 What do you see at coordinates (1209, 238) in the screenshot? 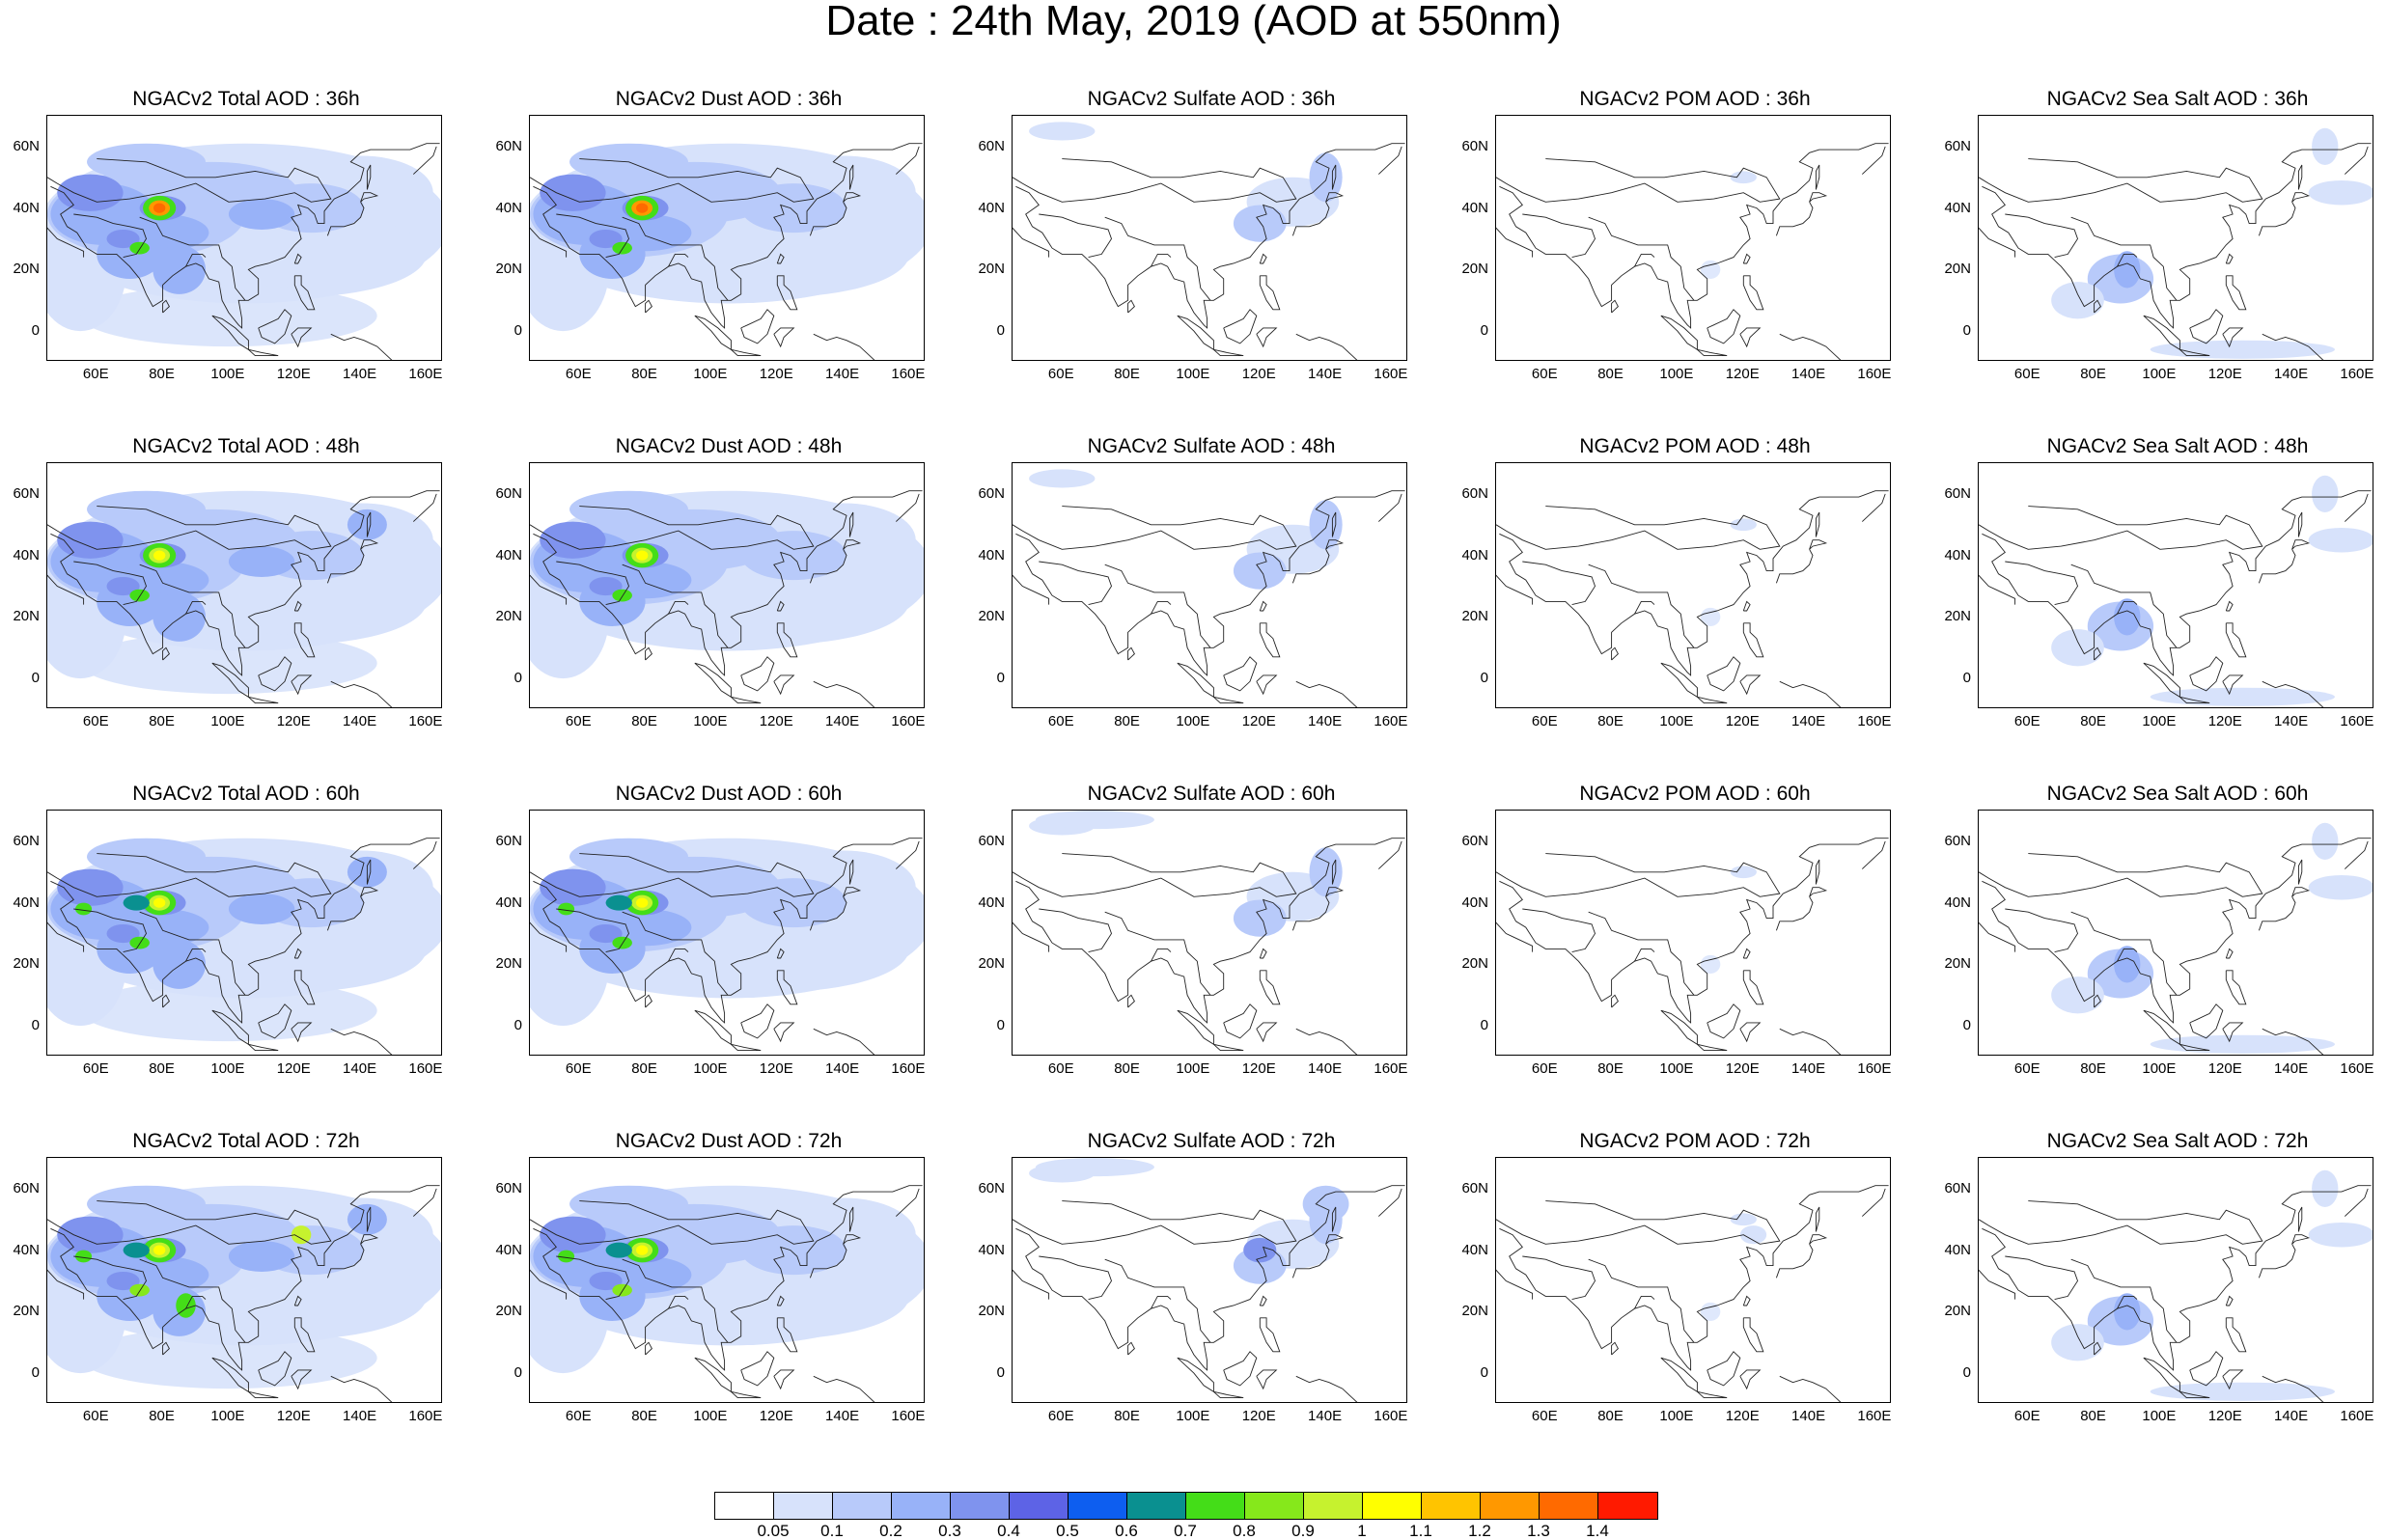
I see `aod-map` at bounding box center [1209, 238].